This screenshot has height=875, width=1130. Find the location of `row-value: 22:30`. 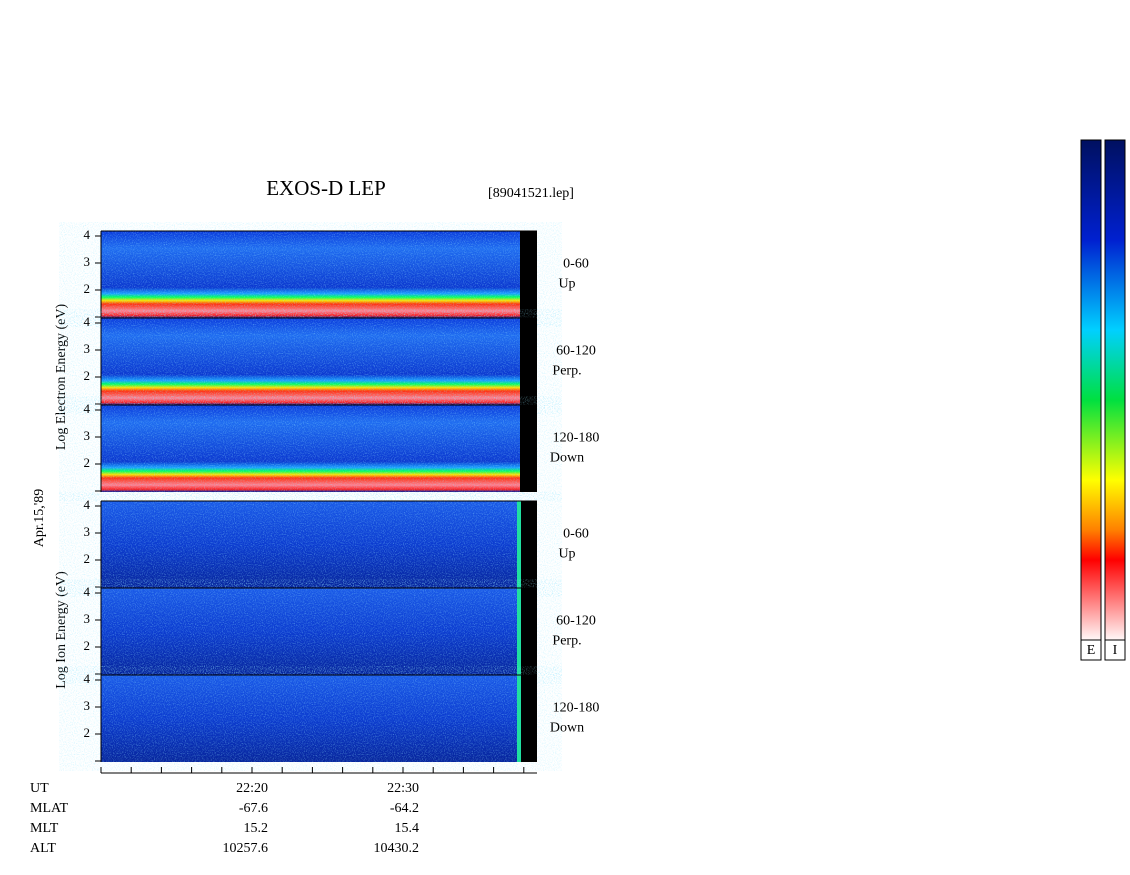

row-value: 22:30 is located at coordinates (403, 788).